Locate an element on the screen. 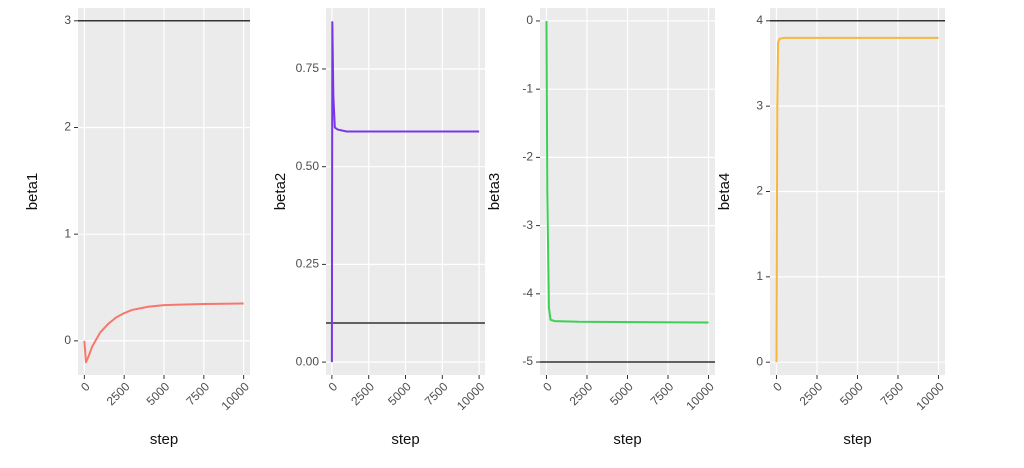 Image resolution: width=1024 pixels, height=468 pixels. y-axis-title: beta1 is located at coordinates (32, 192).